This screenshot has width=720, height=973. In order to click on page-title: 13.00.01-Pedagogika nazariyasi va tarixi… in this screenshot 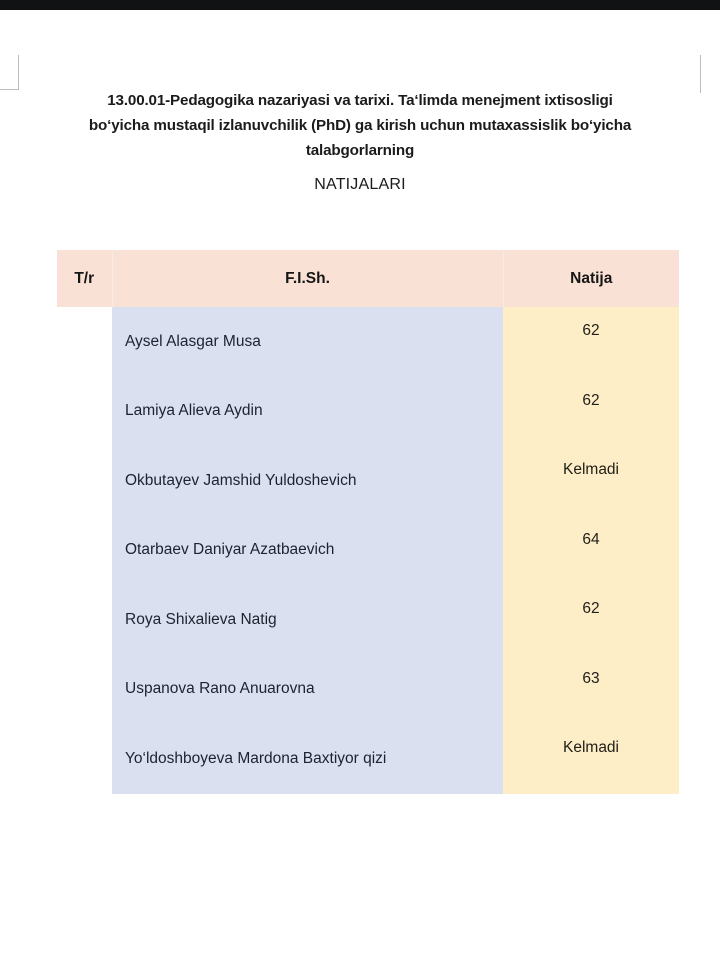, I will do `click(360, 125)`.